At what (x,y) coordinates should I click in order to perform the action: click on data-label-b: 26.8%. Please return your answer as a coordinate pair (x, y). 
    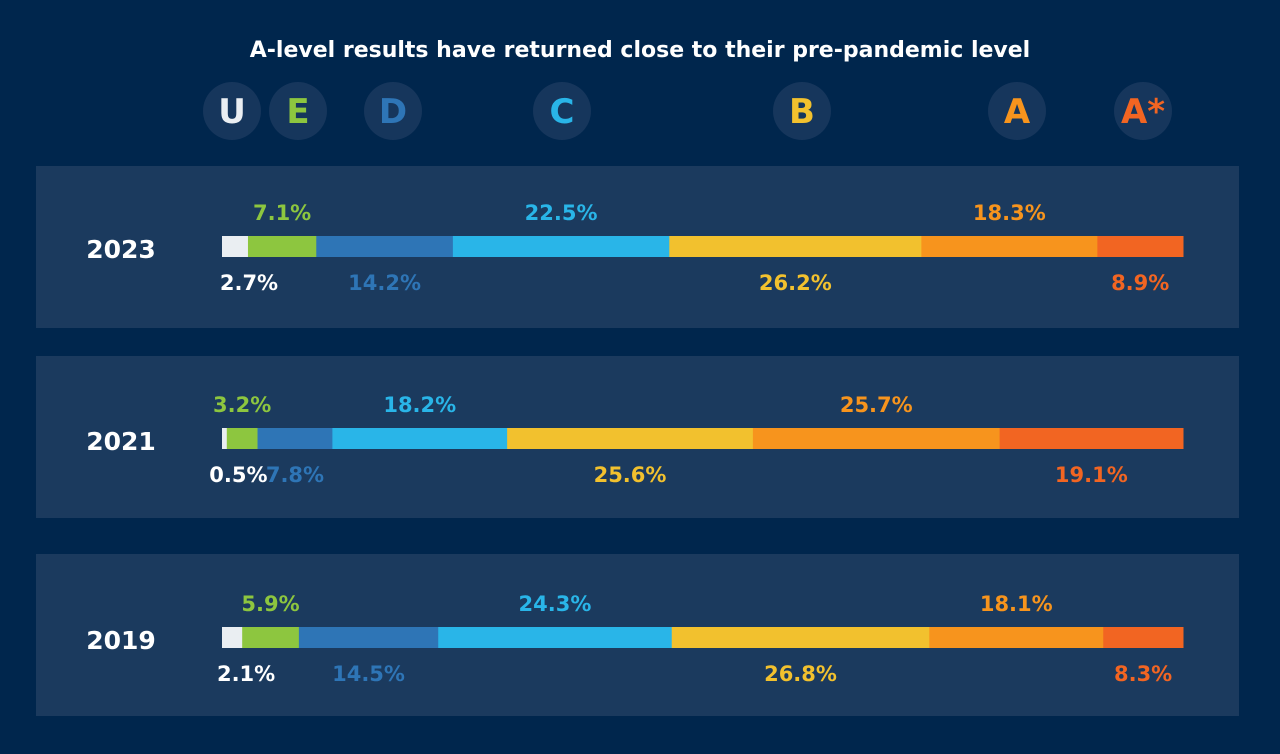
    Looking at the image, I should click on (800, 674).